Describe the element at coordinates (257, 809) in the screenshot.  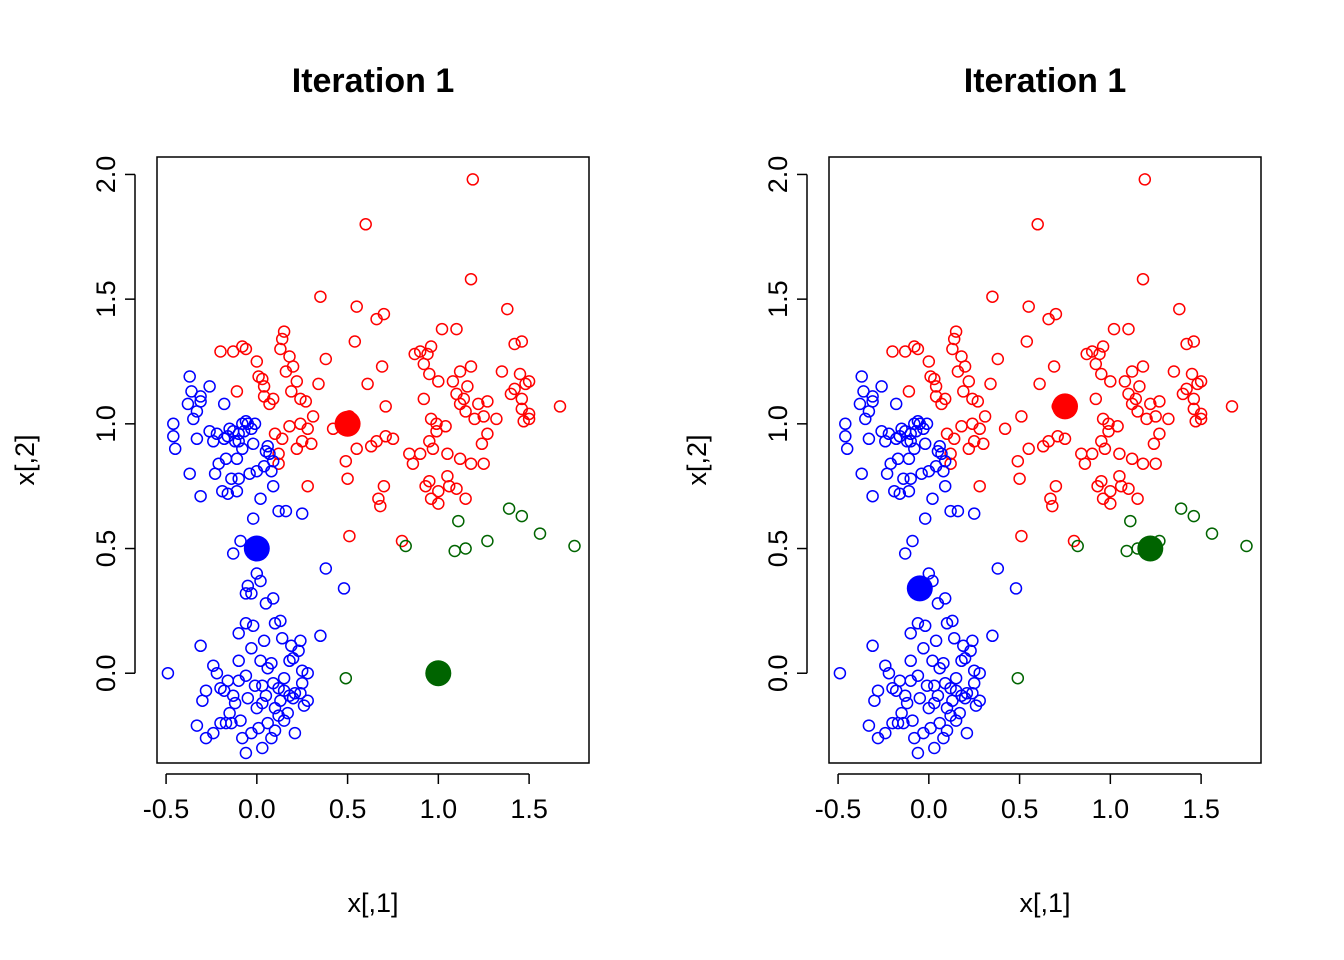
I see `x-tick-label: 0.0` at that location.